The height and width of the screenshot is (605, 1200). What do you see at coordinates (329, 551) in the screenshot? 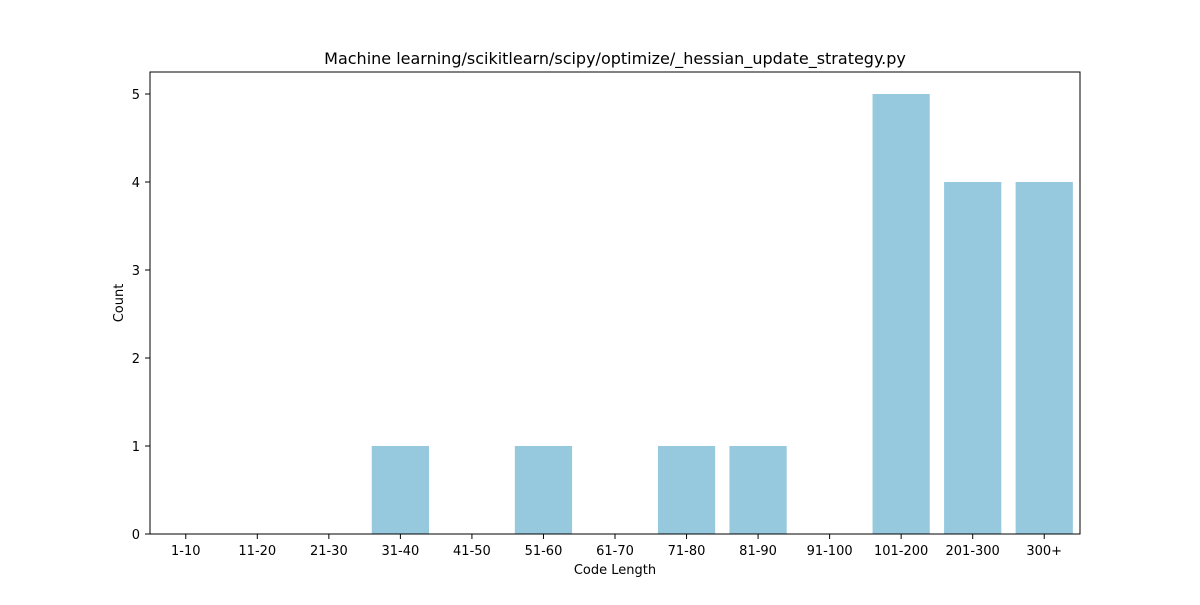
I see `x-tick-label: 21-30` at bounding box center [329, 551].